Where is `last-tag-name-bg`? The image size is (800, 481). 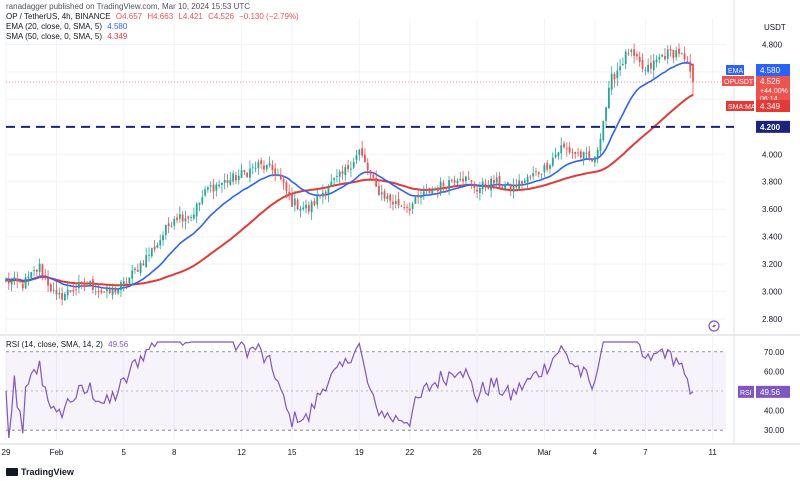
last-tag-name-bg is located at coordinates (738, 81).